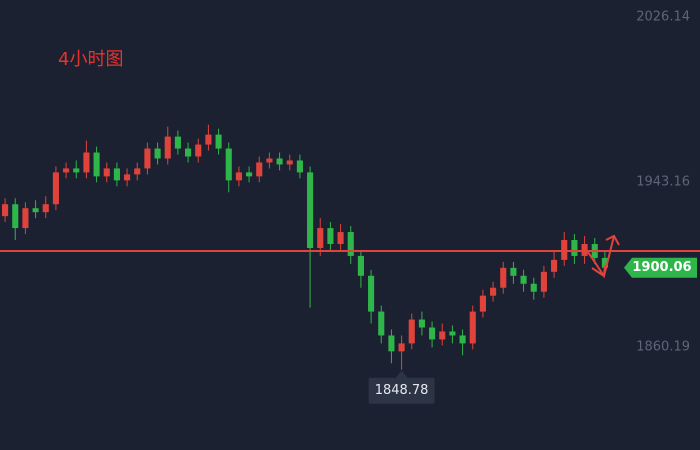 The width and height of the screenshot is (700, 450). What do you see at coordinates (663, 182) in the screenshot?
I see `y-tick-label: 1943.16` at bounding box center [663, 182].